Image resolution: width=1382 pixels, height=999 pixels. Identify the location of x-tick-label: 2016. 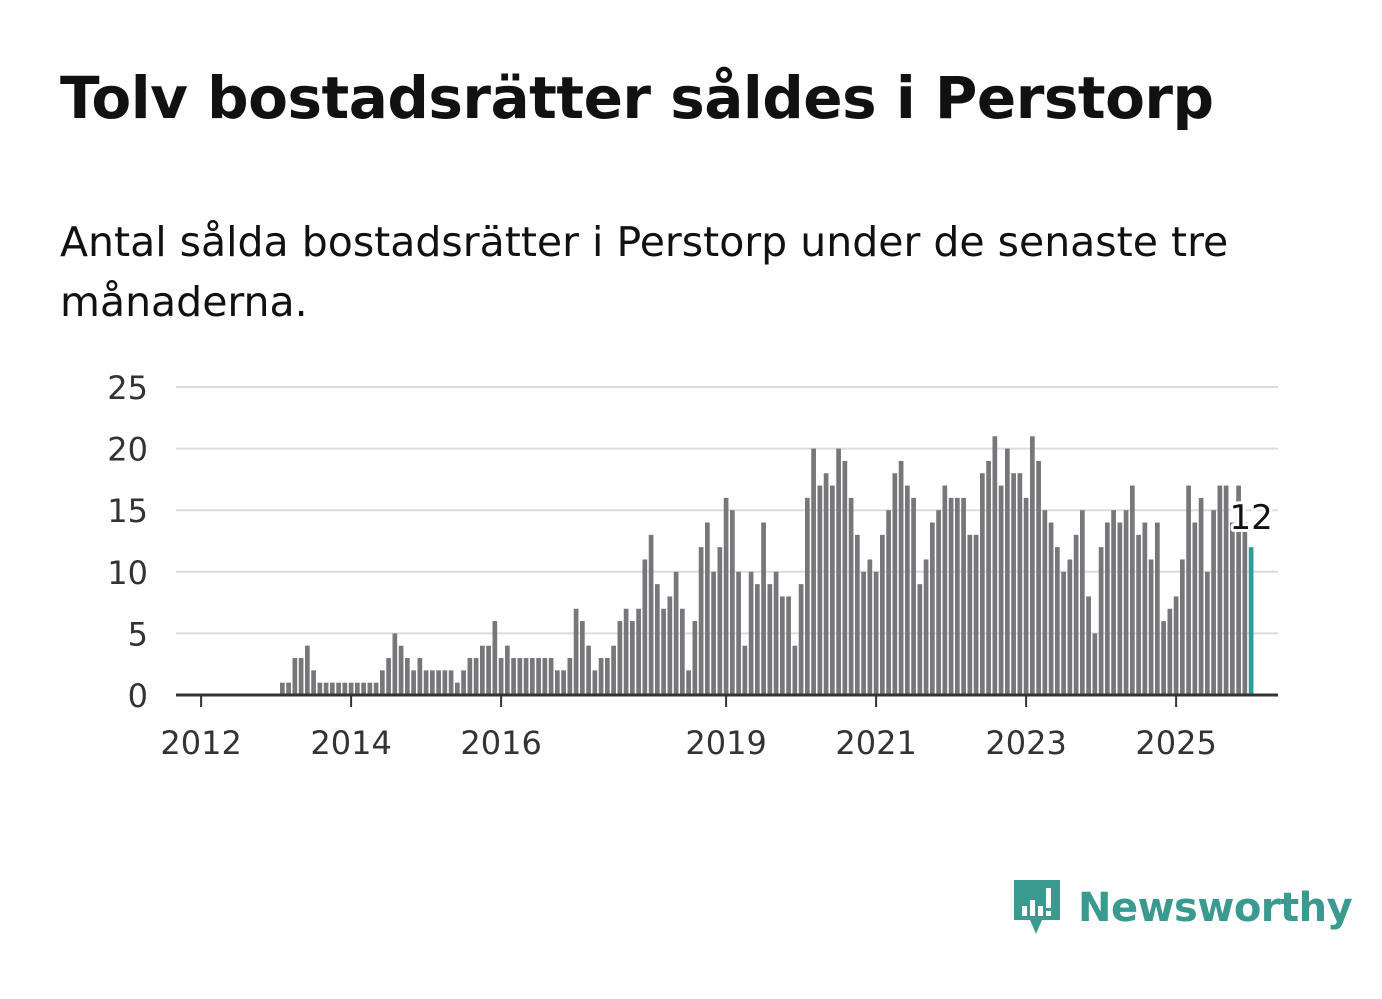
(500, 743).